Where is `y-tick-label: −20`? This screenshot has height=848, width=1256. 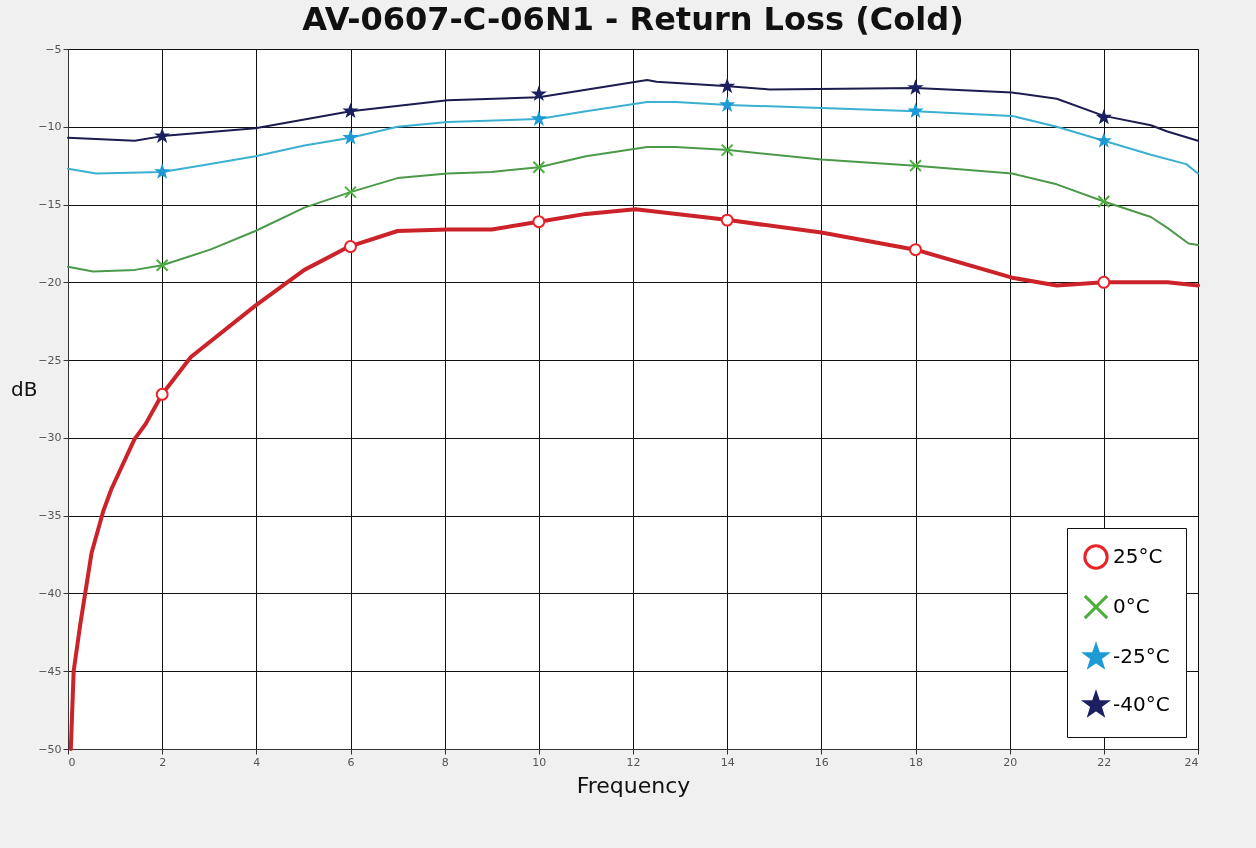 y-tick-label: −20 is located at coordinates (50, 282).